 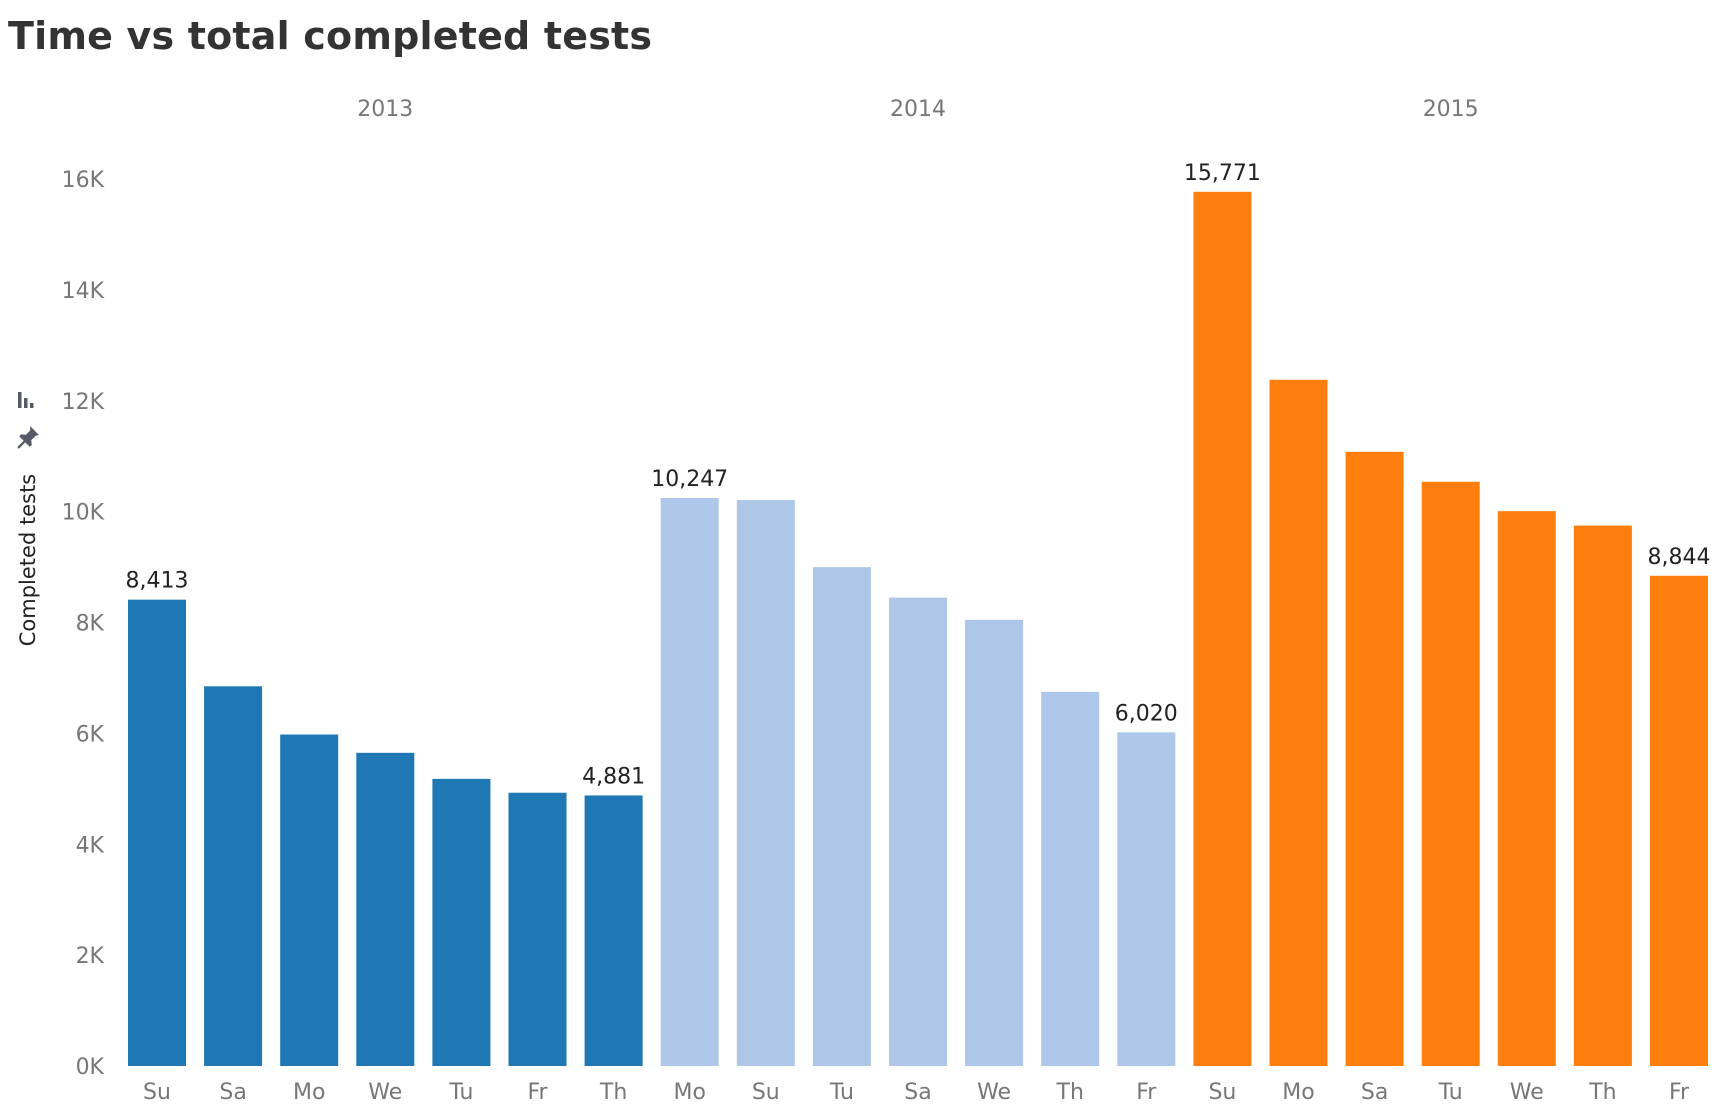 I want to click on y-tick-label: 2K, so click(x=90, y=956).